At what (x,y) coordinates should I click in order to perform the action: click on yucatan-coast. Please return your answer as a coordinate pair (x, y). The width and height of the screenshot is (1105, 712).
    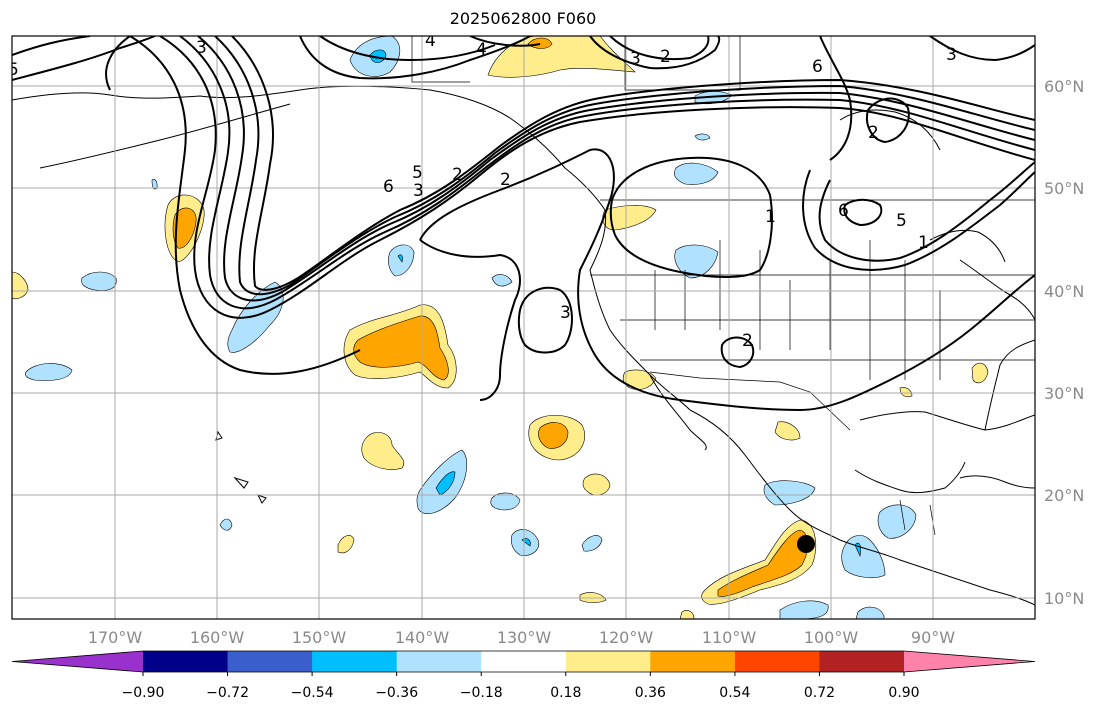
    Looking at the image, I should click on (910, 477).